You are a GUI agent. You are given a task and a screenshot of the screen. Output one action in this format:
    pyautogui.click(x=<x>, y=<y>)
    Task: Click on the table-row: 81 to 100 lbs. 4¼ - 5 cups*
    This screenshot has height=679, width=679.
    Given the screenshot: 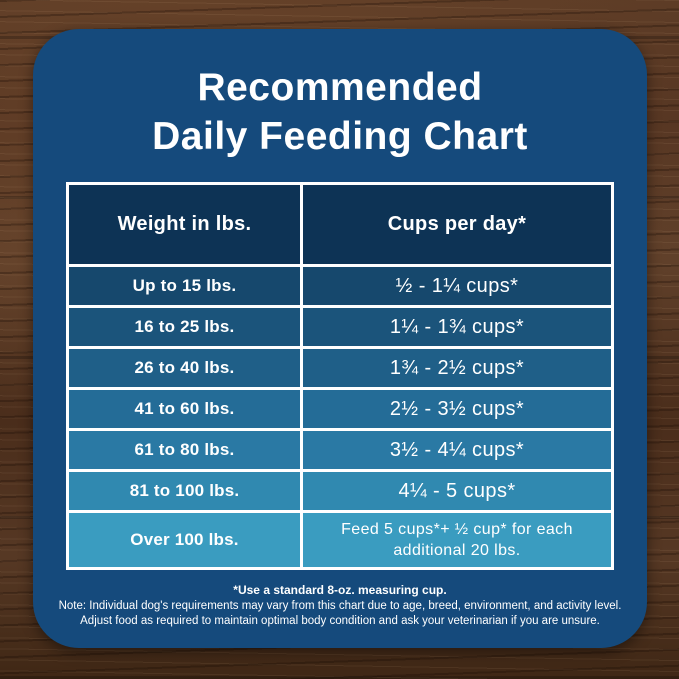 What is the action you would take?
    pyautogui.click(x=340, y=491)
    